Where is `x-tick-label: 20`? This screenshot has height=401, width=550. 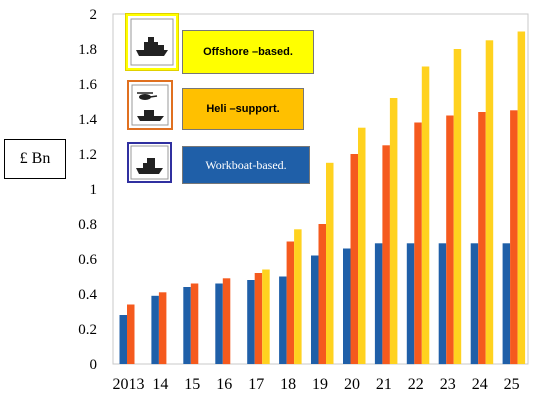
x-tick-label: 20 is located at coordinates (352, 384).